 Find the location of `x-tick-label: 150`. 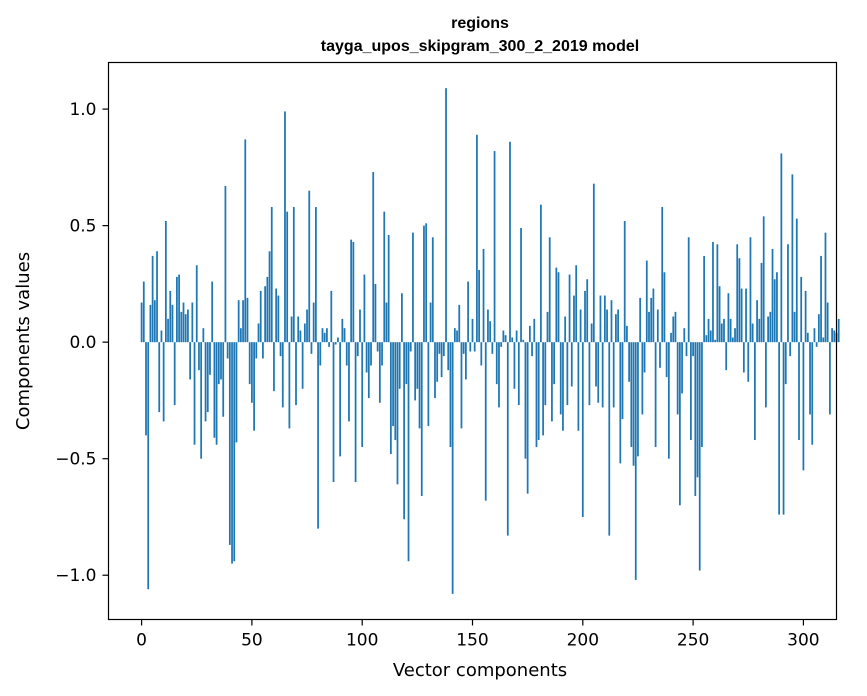

x-tick-label: 150 is located at coordinates (472, 641).